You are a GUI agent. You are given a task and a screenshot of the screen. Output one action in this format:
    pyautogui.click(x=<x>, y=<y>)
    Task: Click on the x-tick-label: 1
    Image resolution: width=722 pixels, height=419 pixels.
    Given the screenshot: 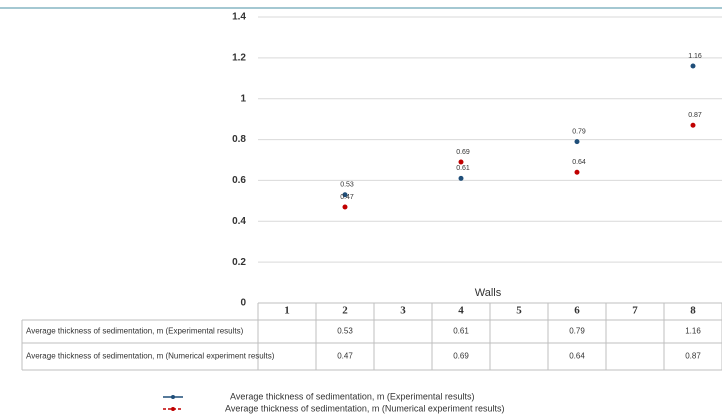 What is the action you would take?
    pyautogui.click(x=287, y=311)
    